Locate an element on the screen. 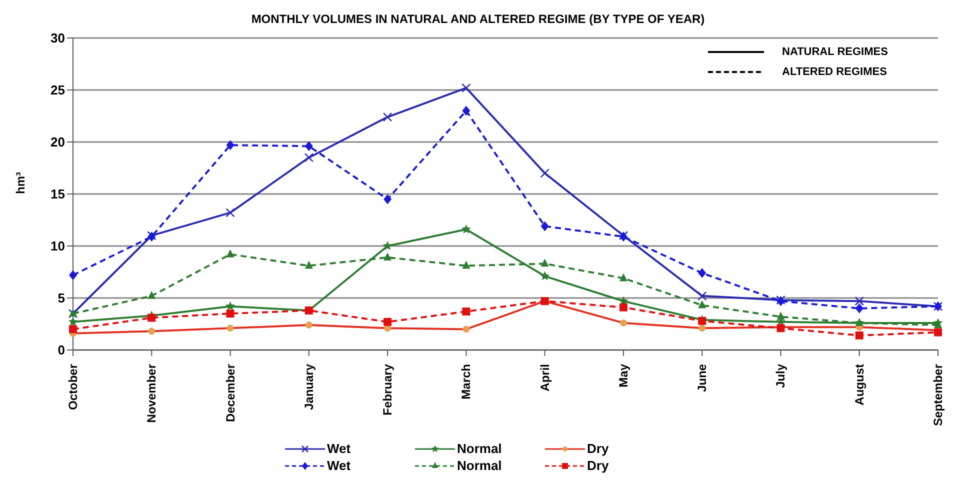 The image size is (954, 481). y-tick-label: 30 is located at coordinates (57, 38).